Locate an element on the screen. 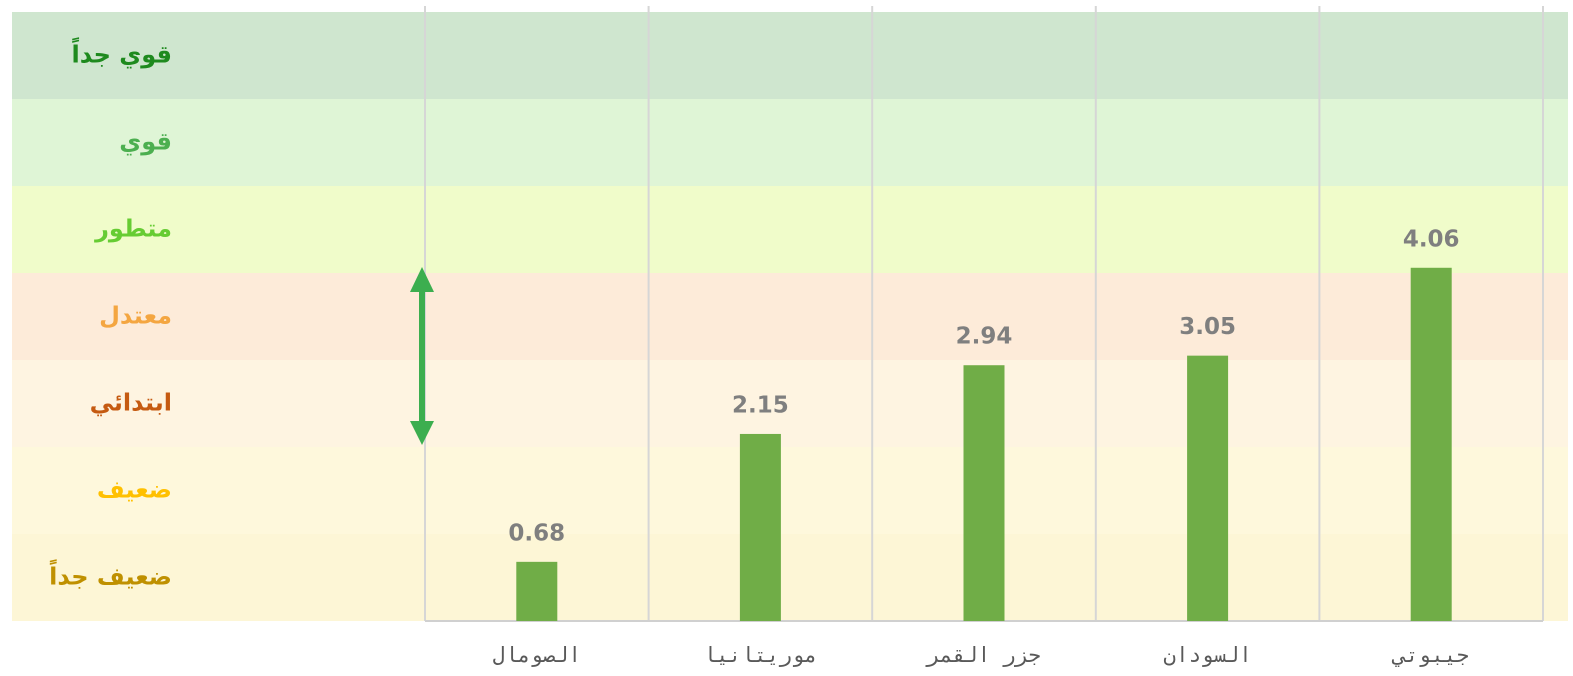 This screenshot has width=1573, height=676. band-label: قوي جداً is located at coordinates (122, 52).